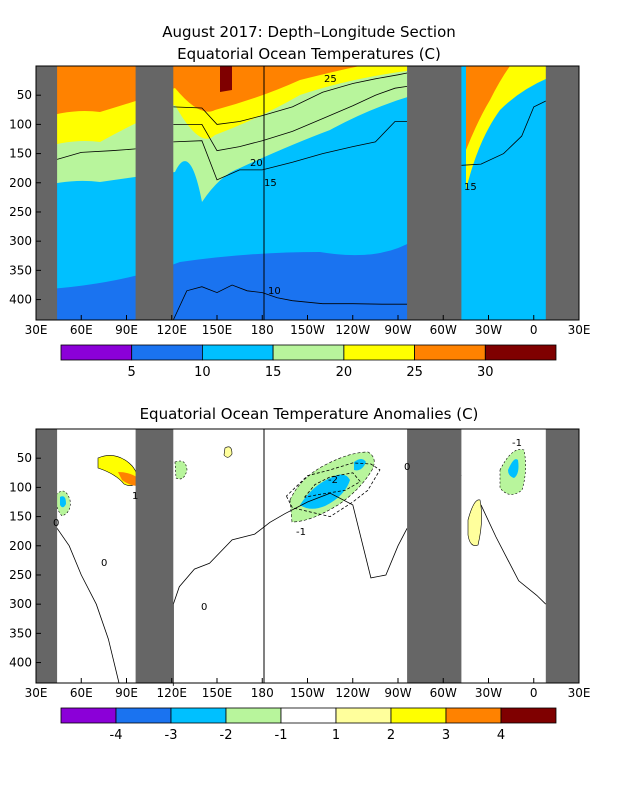 This screenshot has height=800, width=618. I want to click on bottom-y-axis: 50 100 150 200 250 300 350 400, so click(25, 560).